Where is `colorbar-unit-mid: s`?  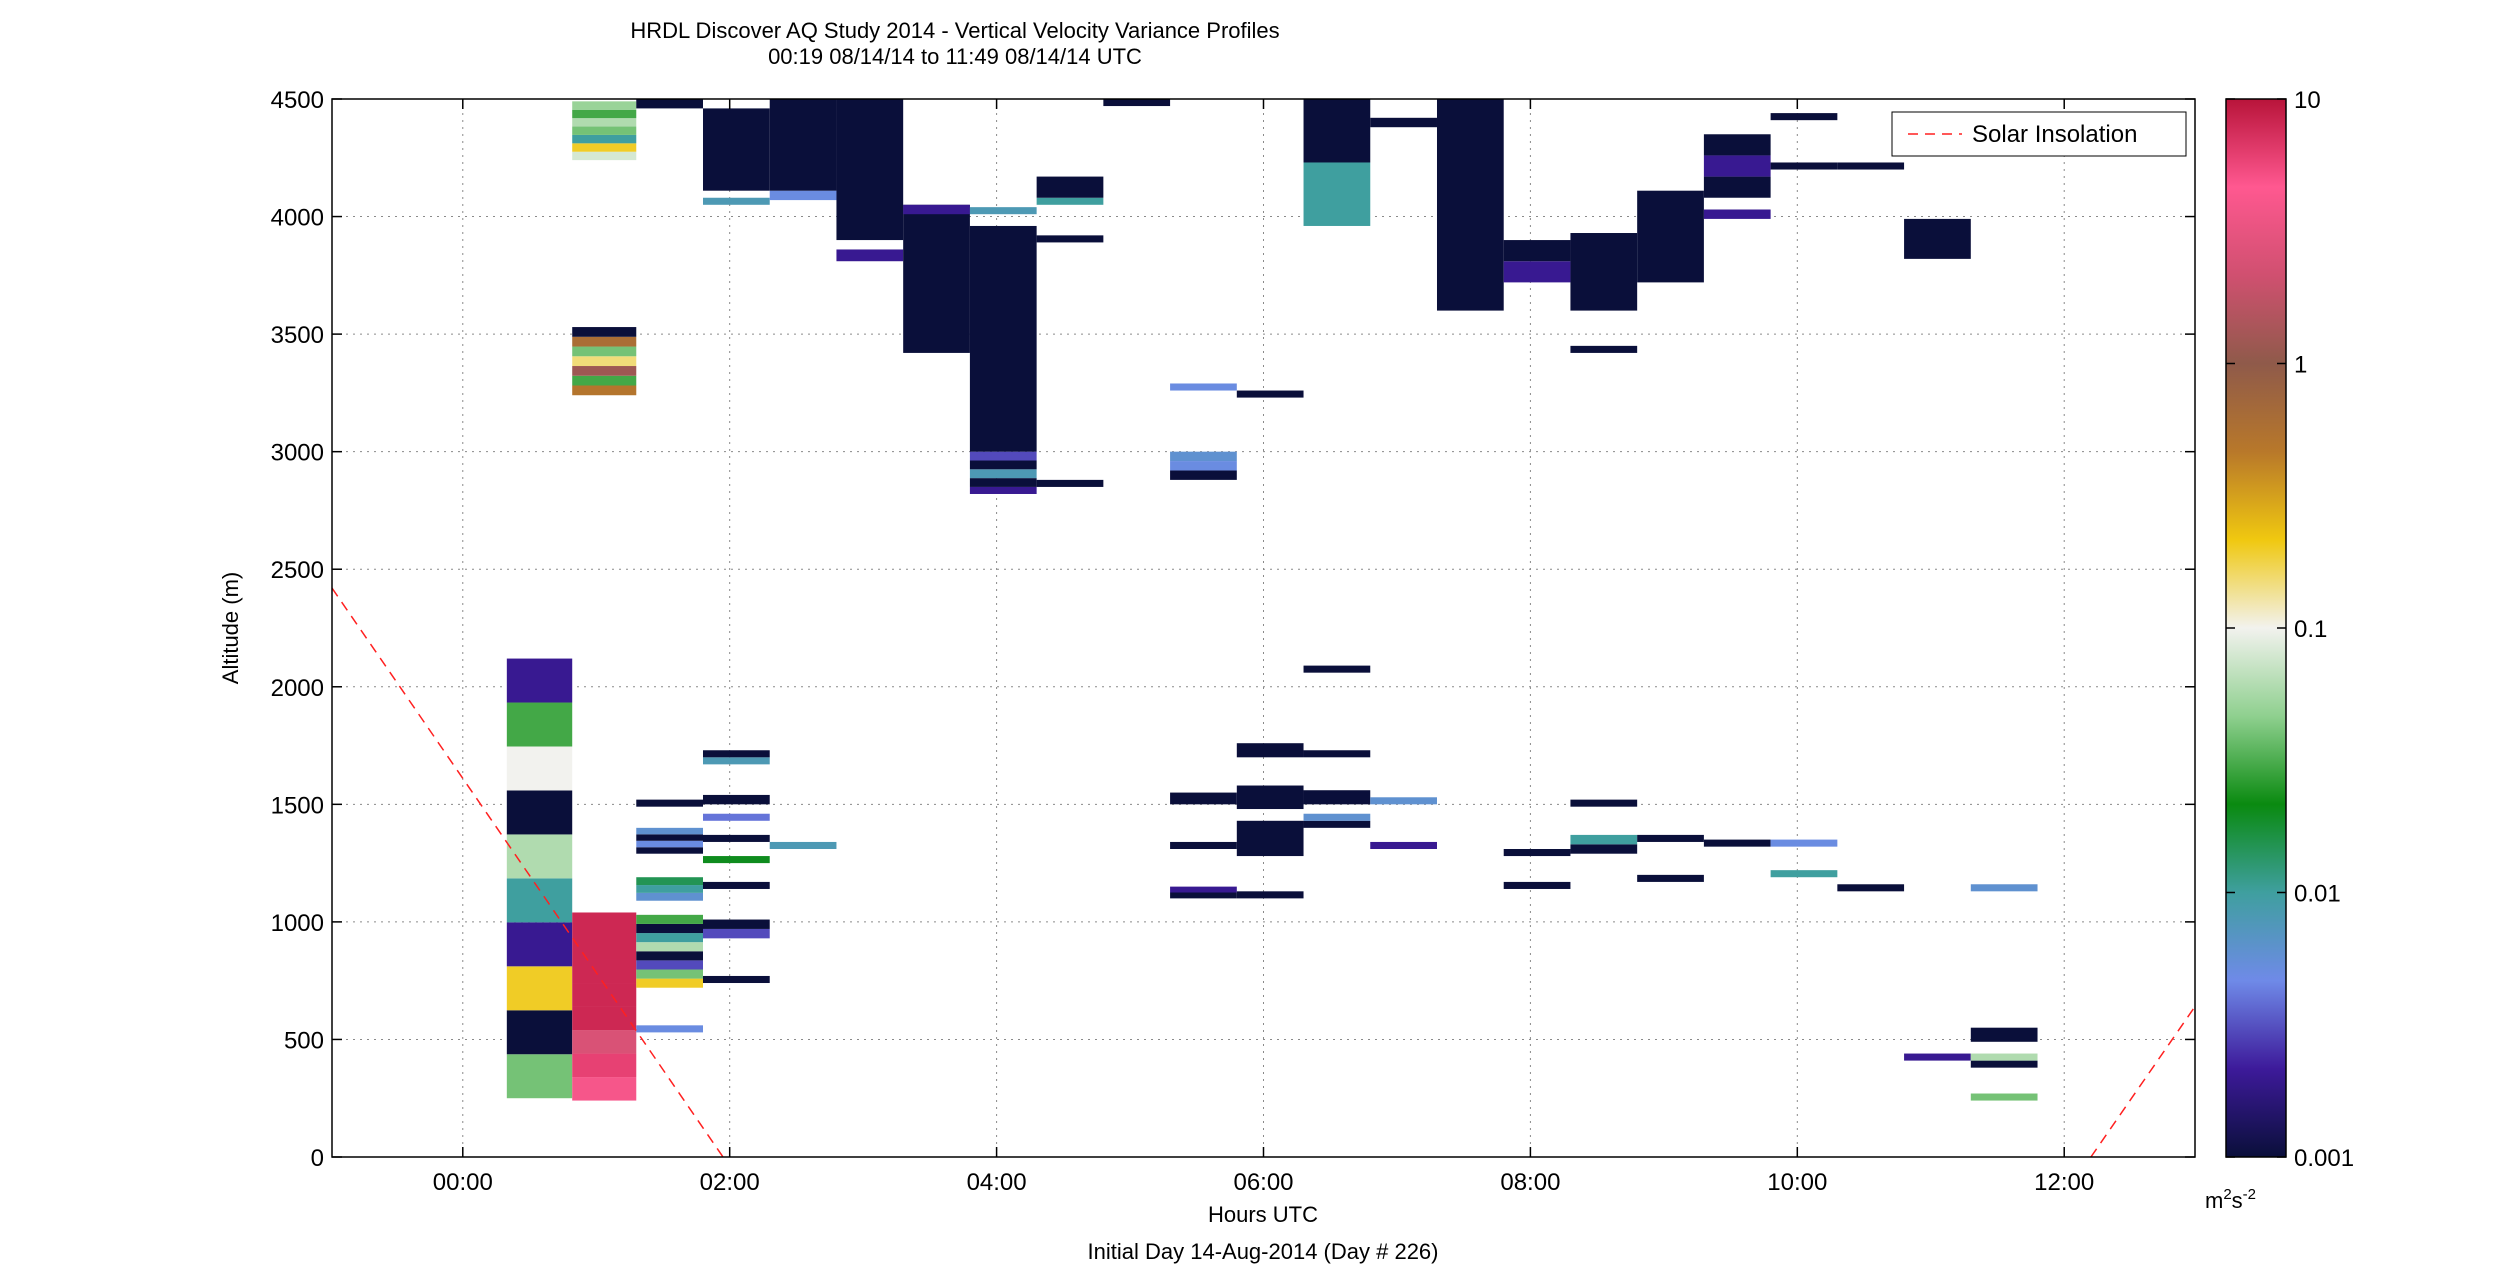
colorbar-unit-mid: s is located at coordinates (2237, 1200).